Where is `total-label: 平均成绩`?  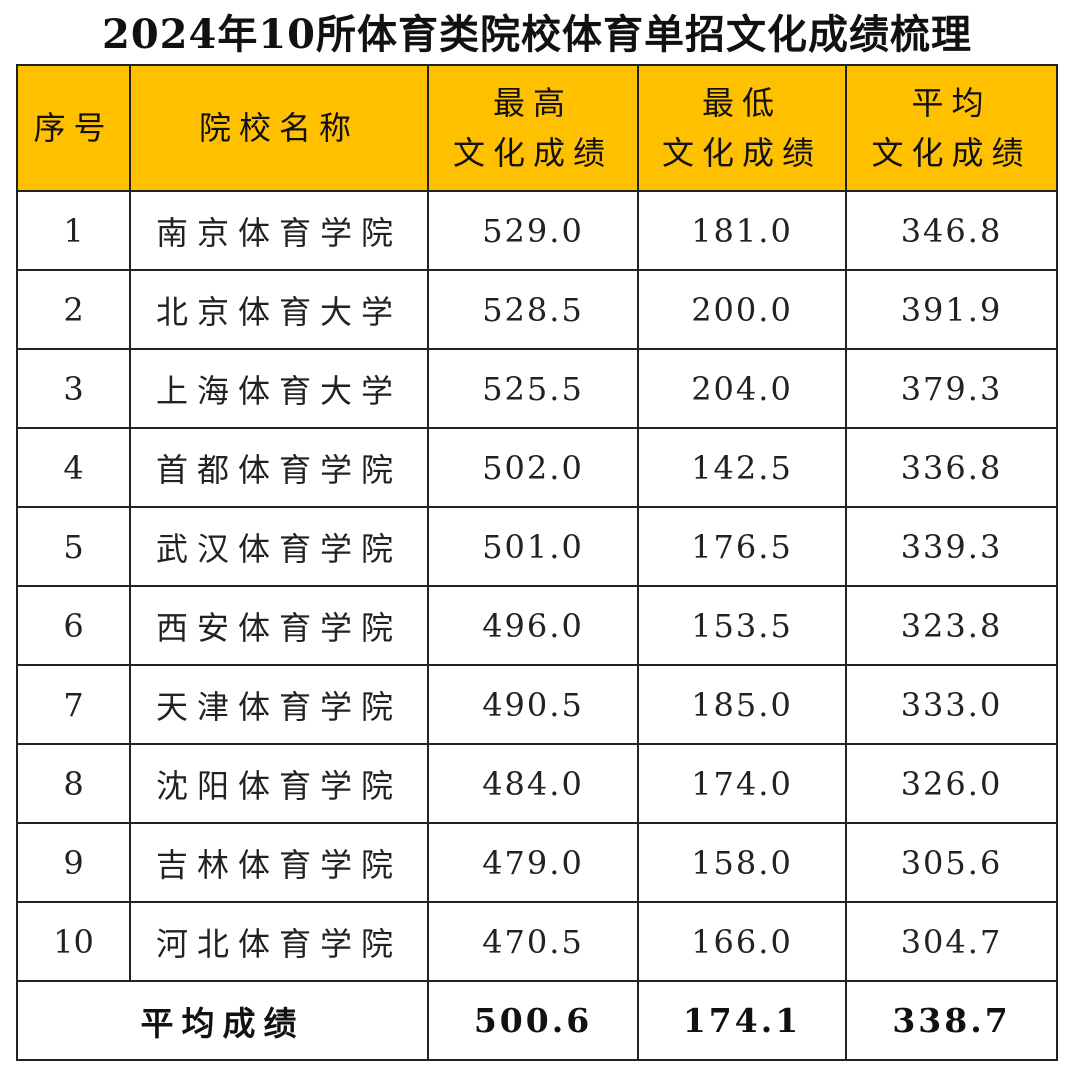 total-label: 平均成绩 is located at coordinates (222, 1020).